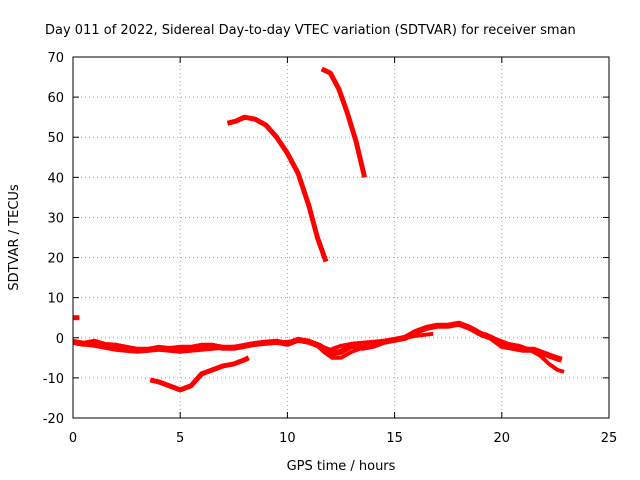 The height and width of the screenshot is (480, 640). Describe the element at coordinates (334, 348) in the screenshot. I see `series-segment-ending-12h` at that location.